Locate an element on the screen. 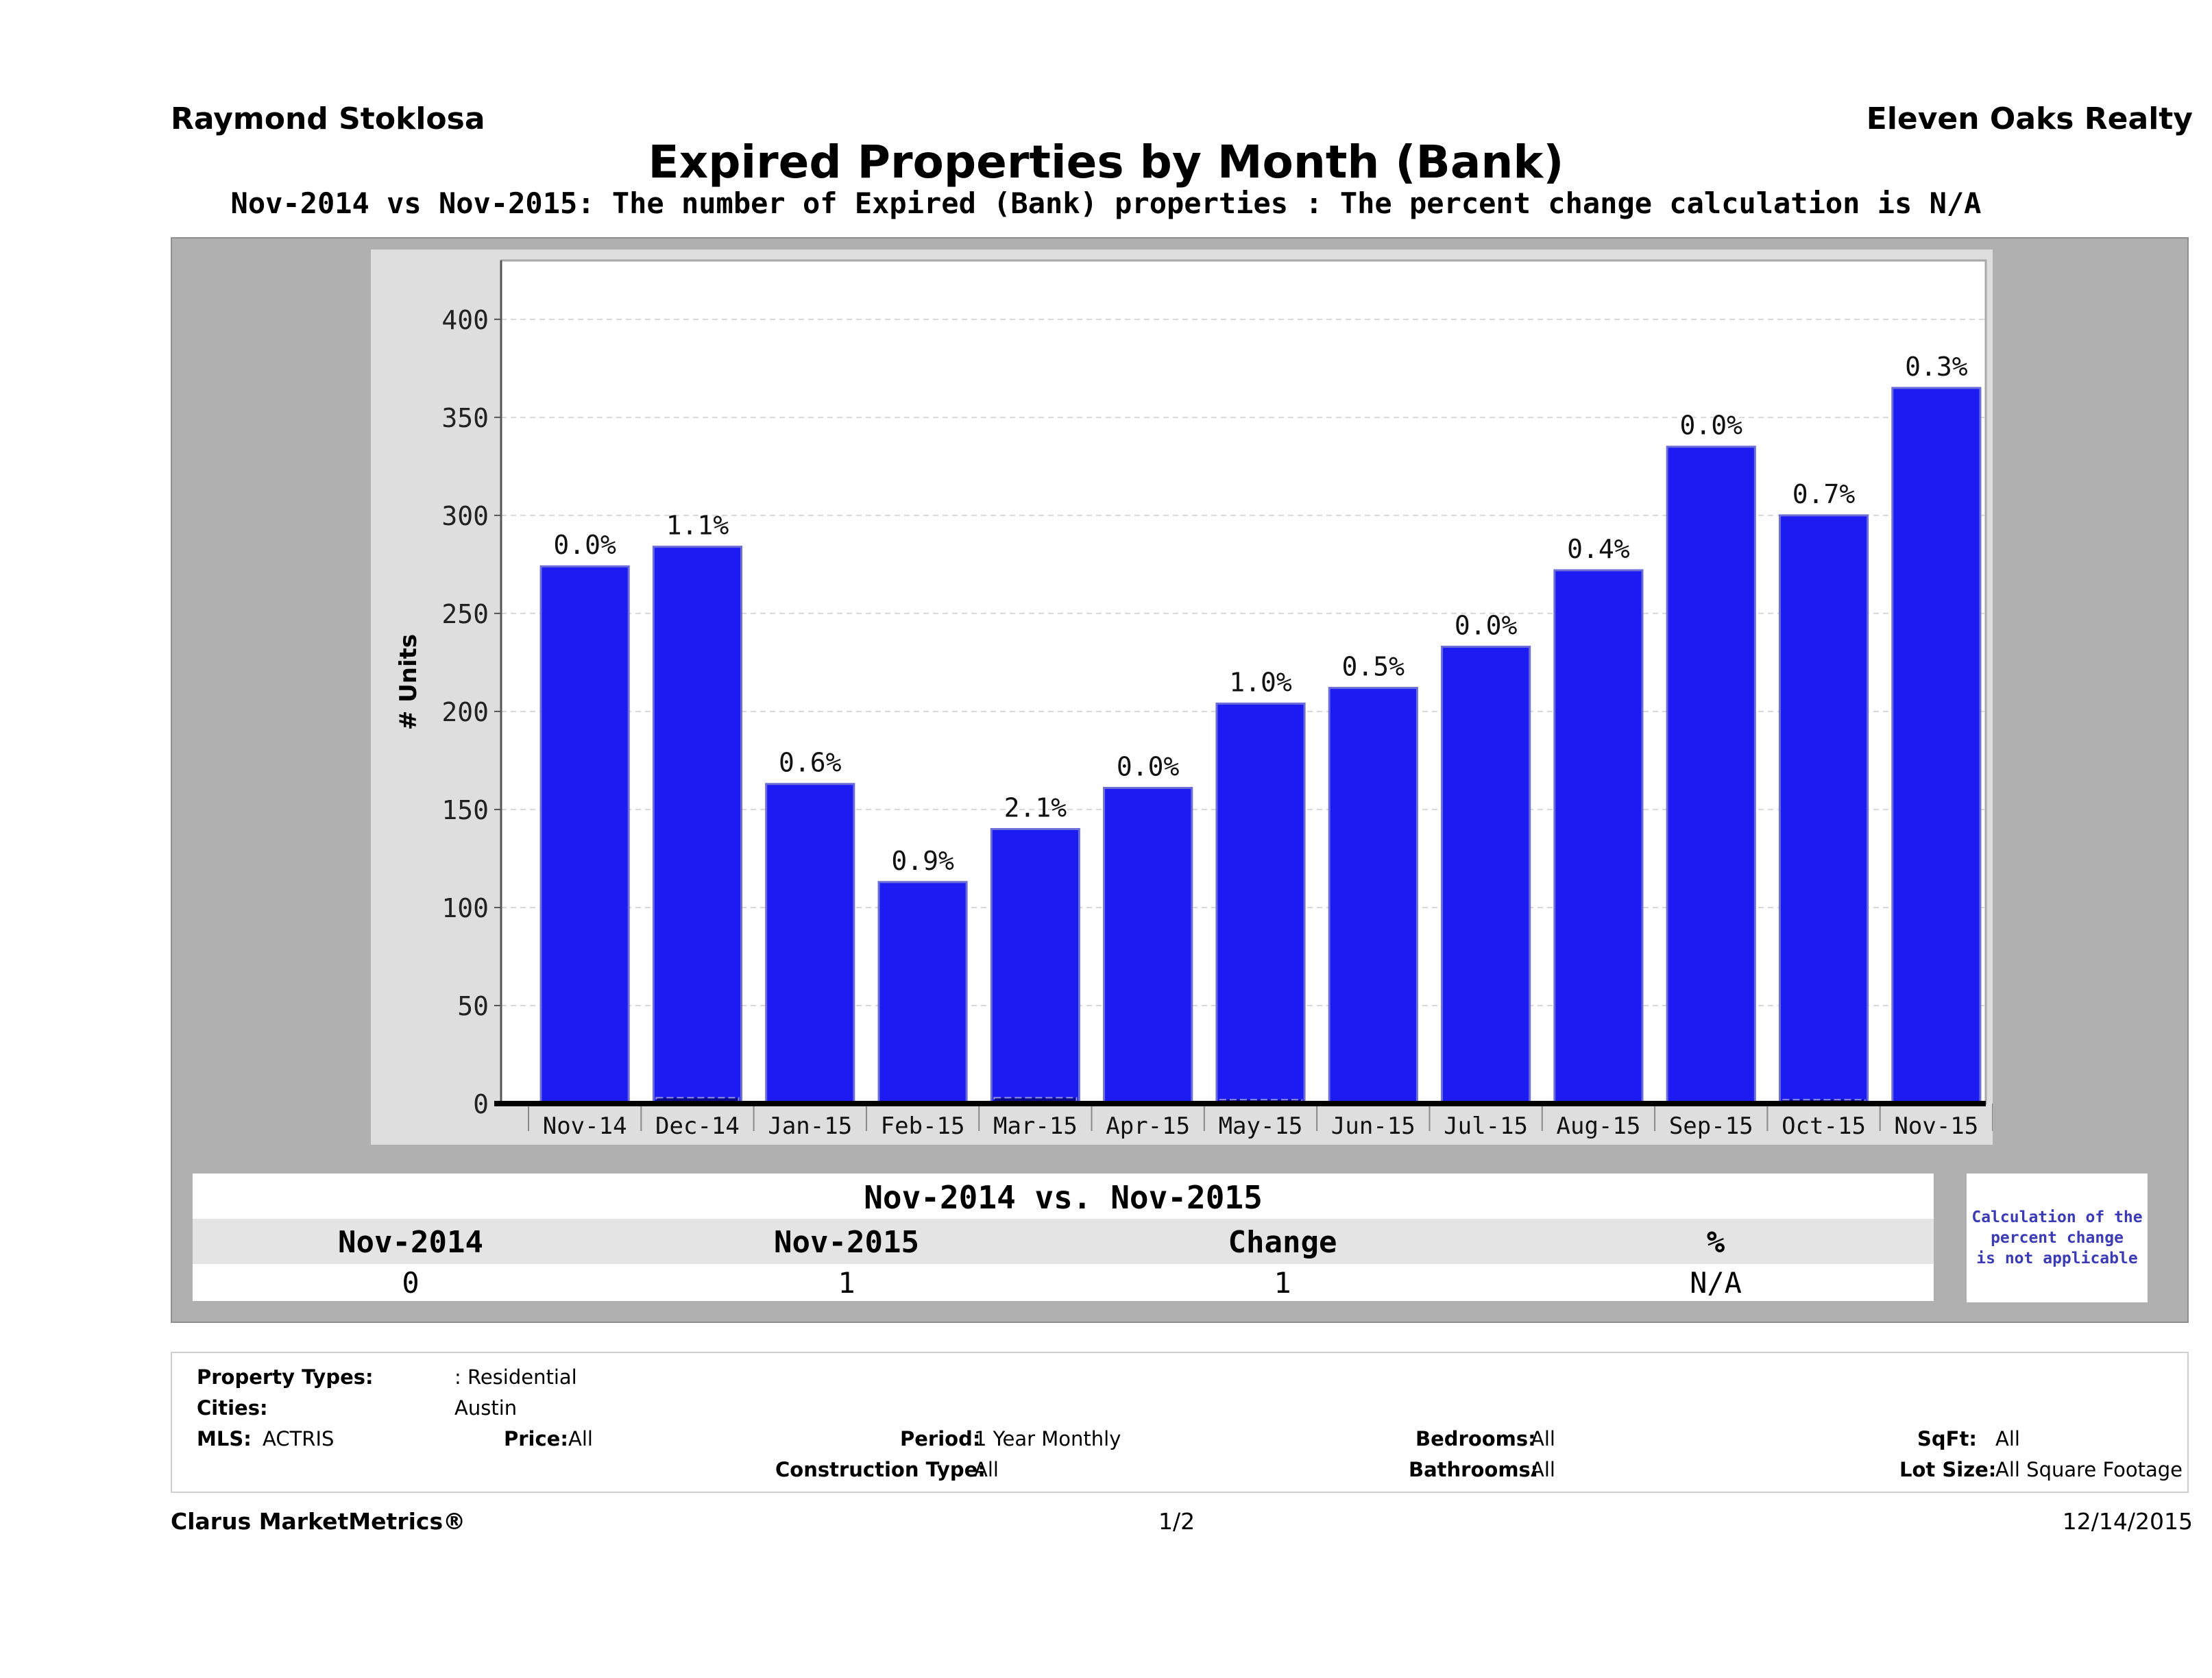 The width and height of the screenshot is (2212, 1678). footer-page-number: 1/2 is located at coordinates (1176, 1521).